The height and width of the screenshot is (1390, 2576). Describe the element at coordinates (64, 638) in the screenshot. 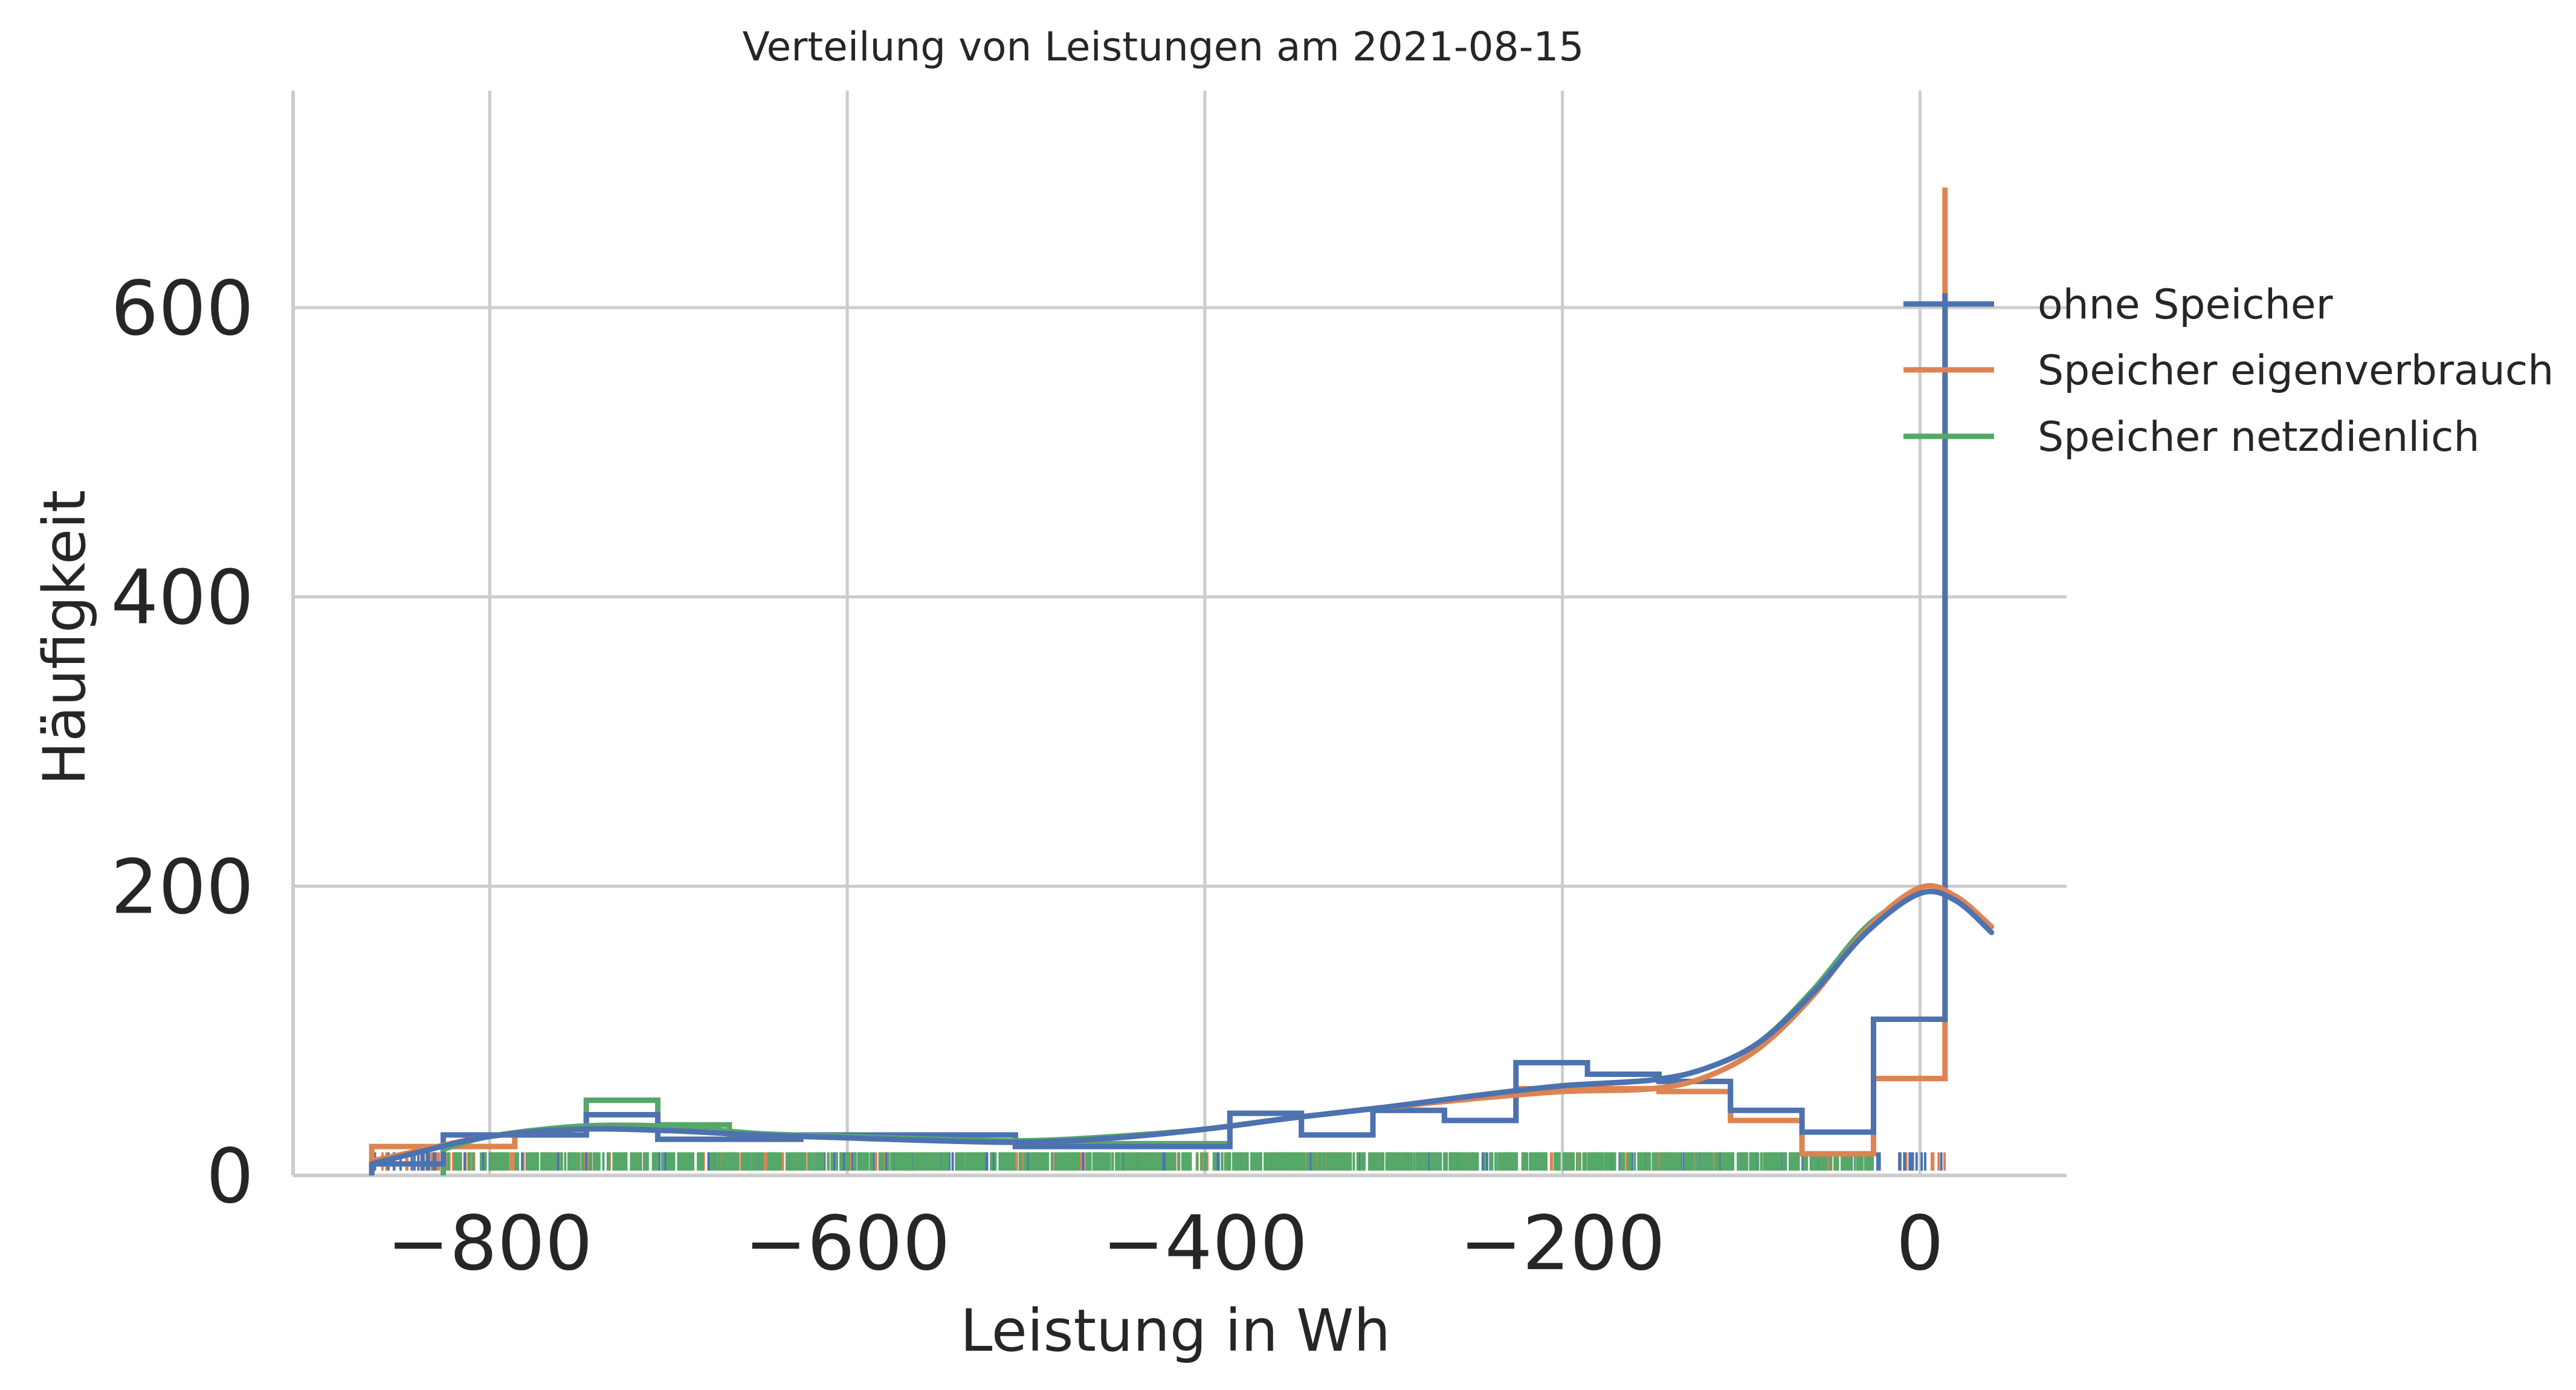

I see `y-axis-label: Häufigkeit` at that location.